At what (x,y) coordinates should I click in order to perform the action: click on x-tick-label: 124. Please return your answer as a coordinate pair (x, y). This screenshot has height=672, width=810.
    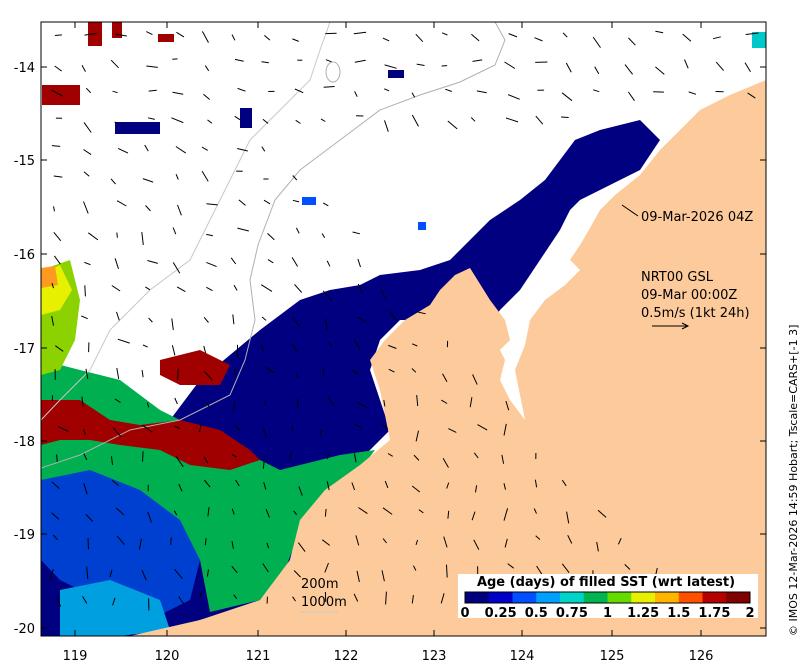
    Looking at the image, I should click on (522, 656).